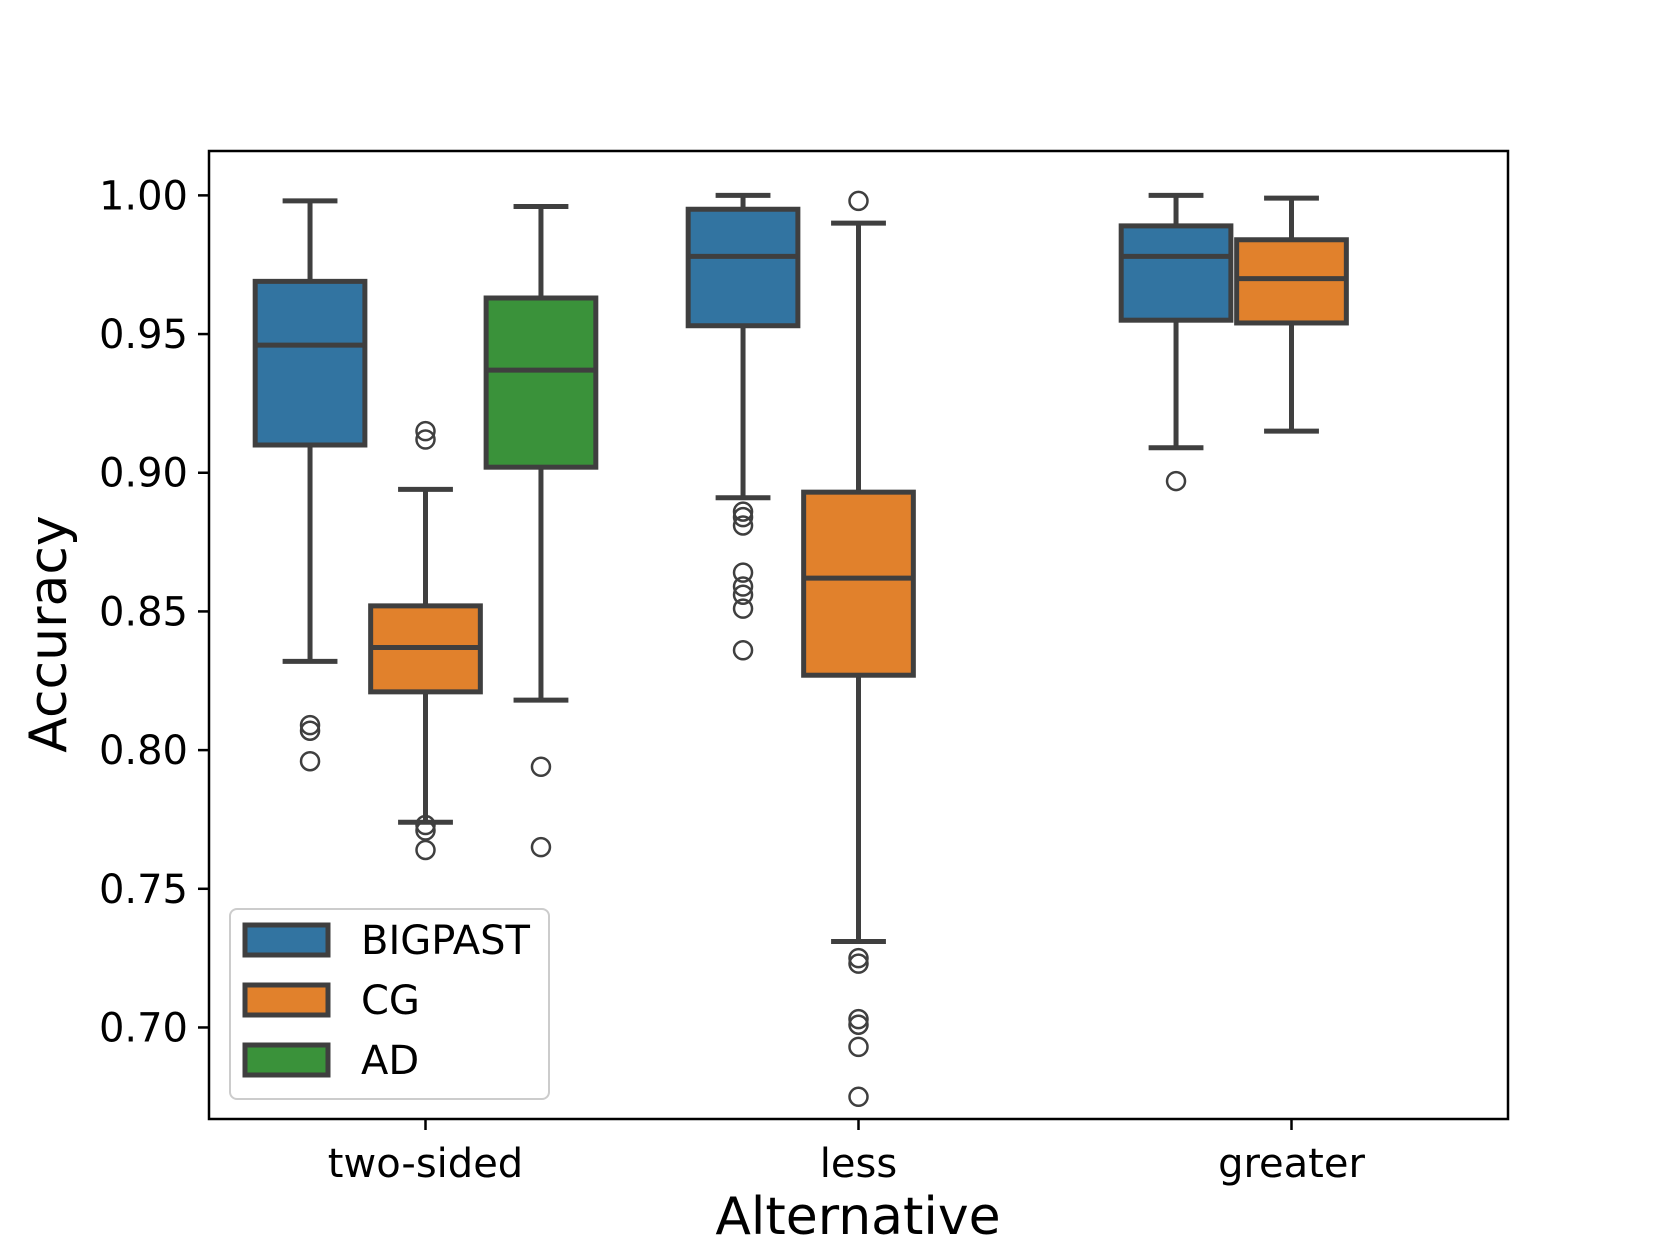 Image resolution: width=1661 pixels, height=1246 pixels. Describe the element at coordinates (143, 1028) in the screenshot. I see `y-tick-label: 0.70` at that location.